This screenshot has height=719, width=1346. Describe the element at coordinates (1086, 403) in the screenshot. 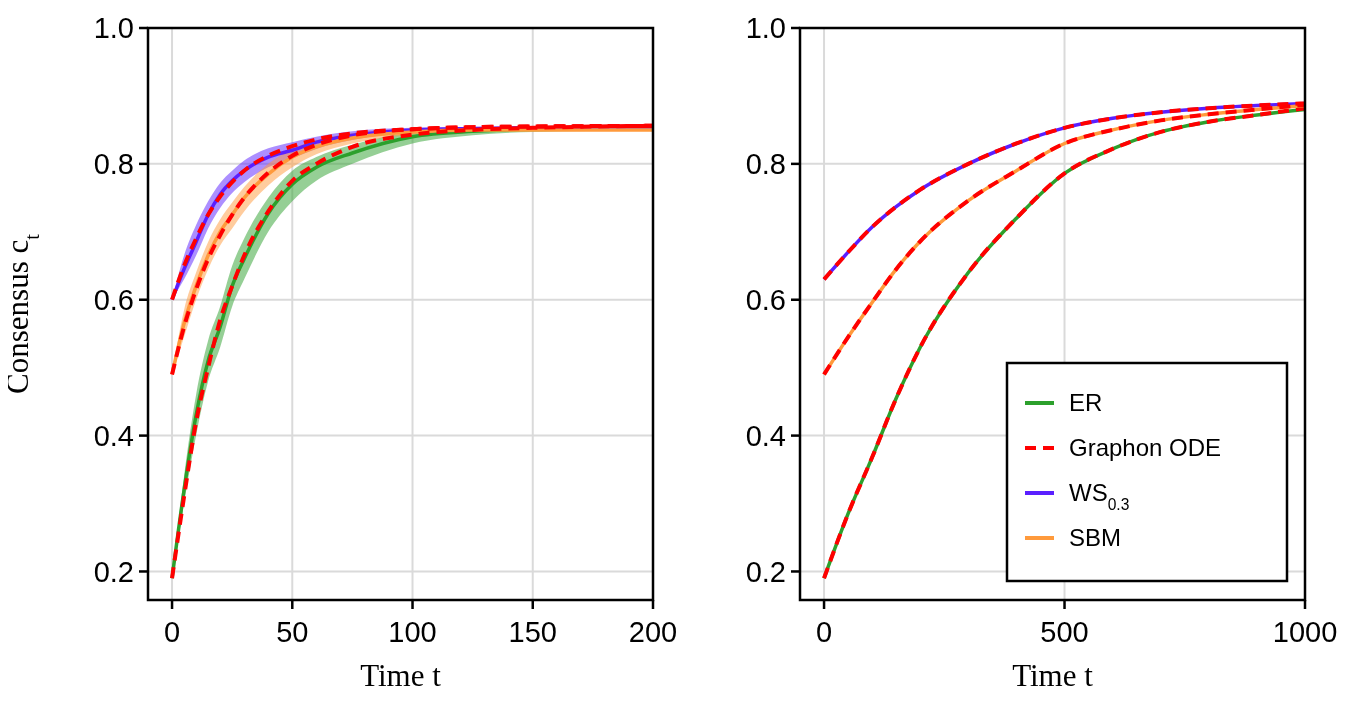

I see `legend-label: ER` at that location.